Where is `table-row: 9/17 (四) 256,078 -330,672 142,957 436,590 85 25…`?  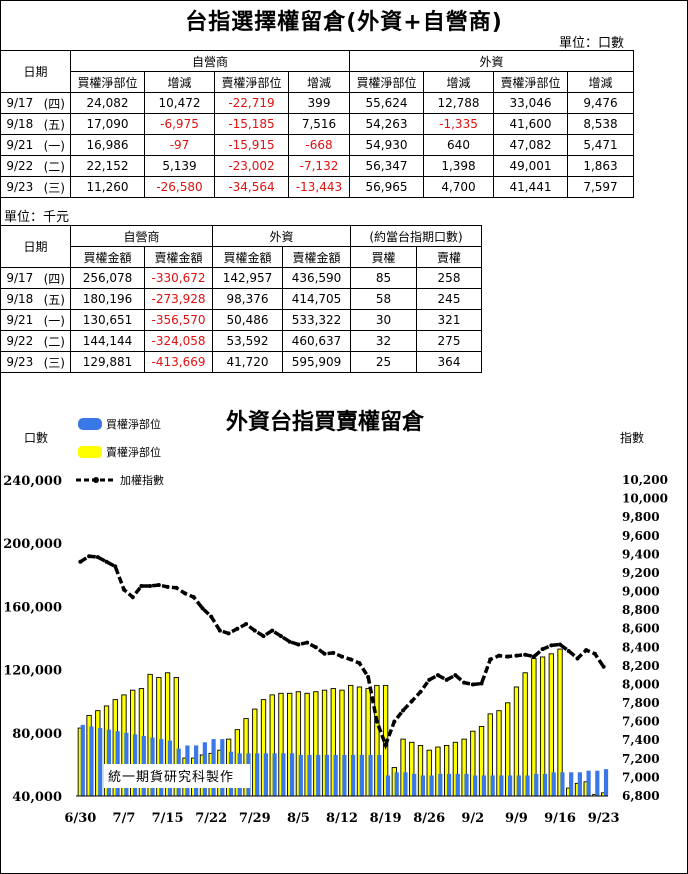
table-row: 9/17 (四) 256,078 -330,672 142,957 436,590 85 25… is located at coordinates (241, 278).